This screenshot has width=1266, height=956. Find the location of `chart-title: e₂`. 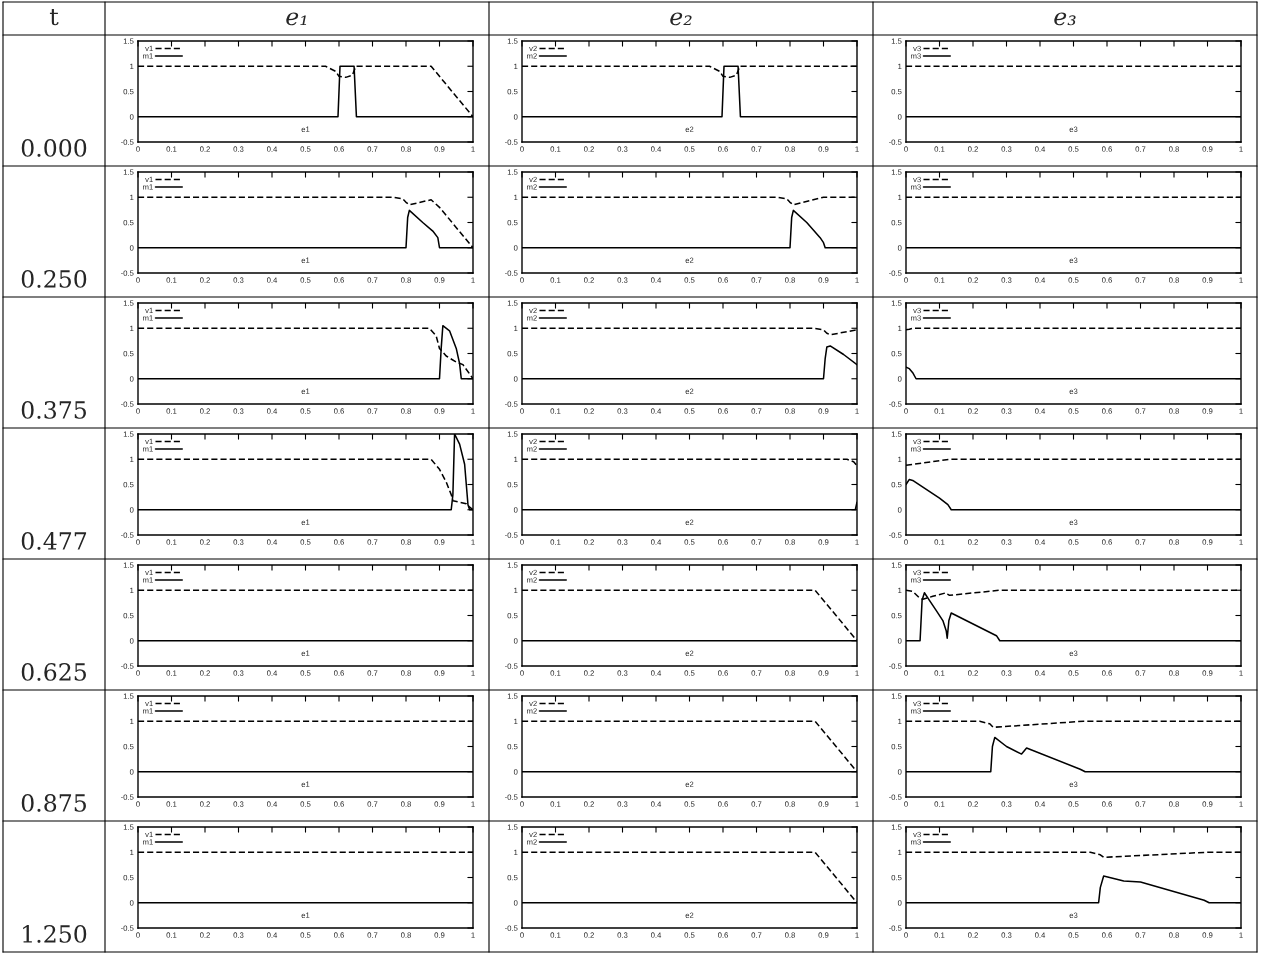

chart-title: e₂ is located at coordinates (681, 19).